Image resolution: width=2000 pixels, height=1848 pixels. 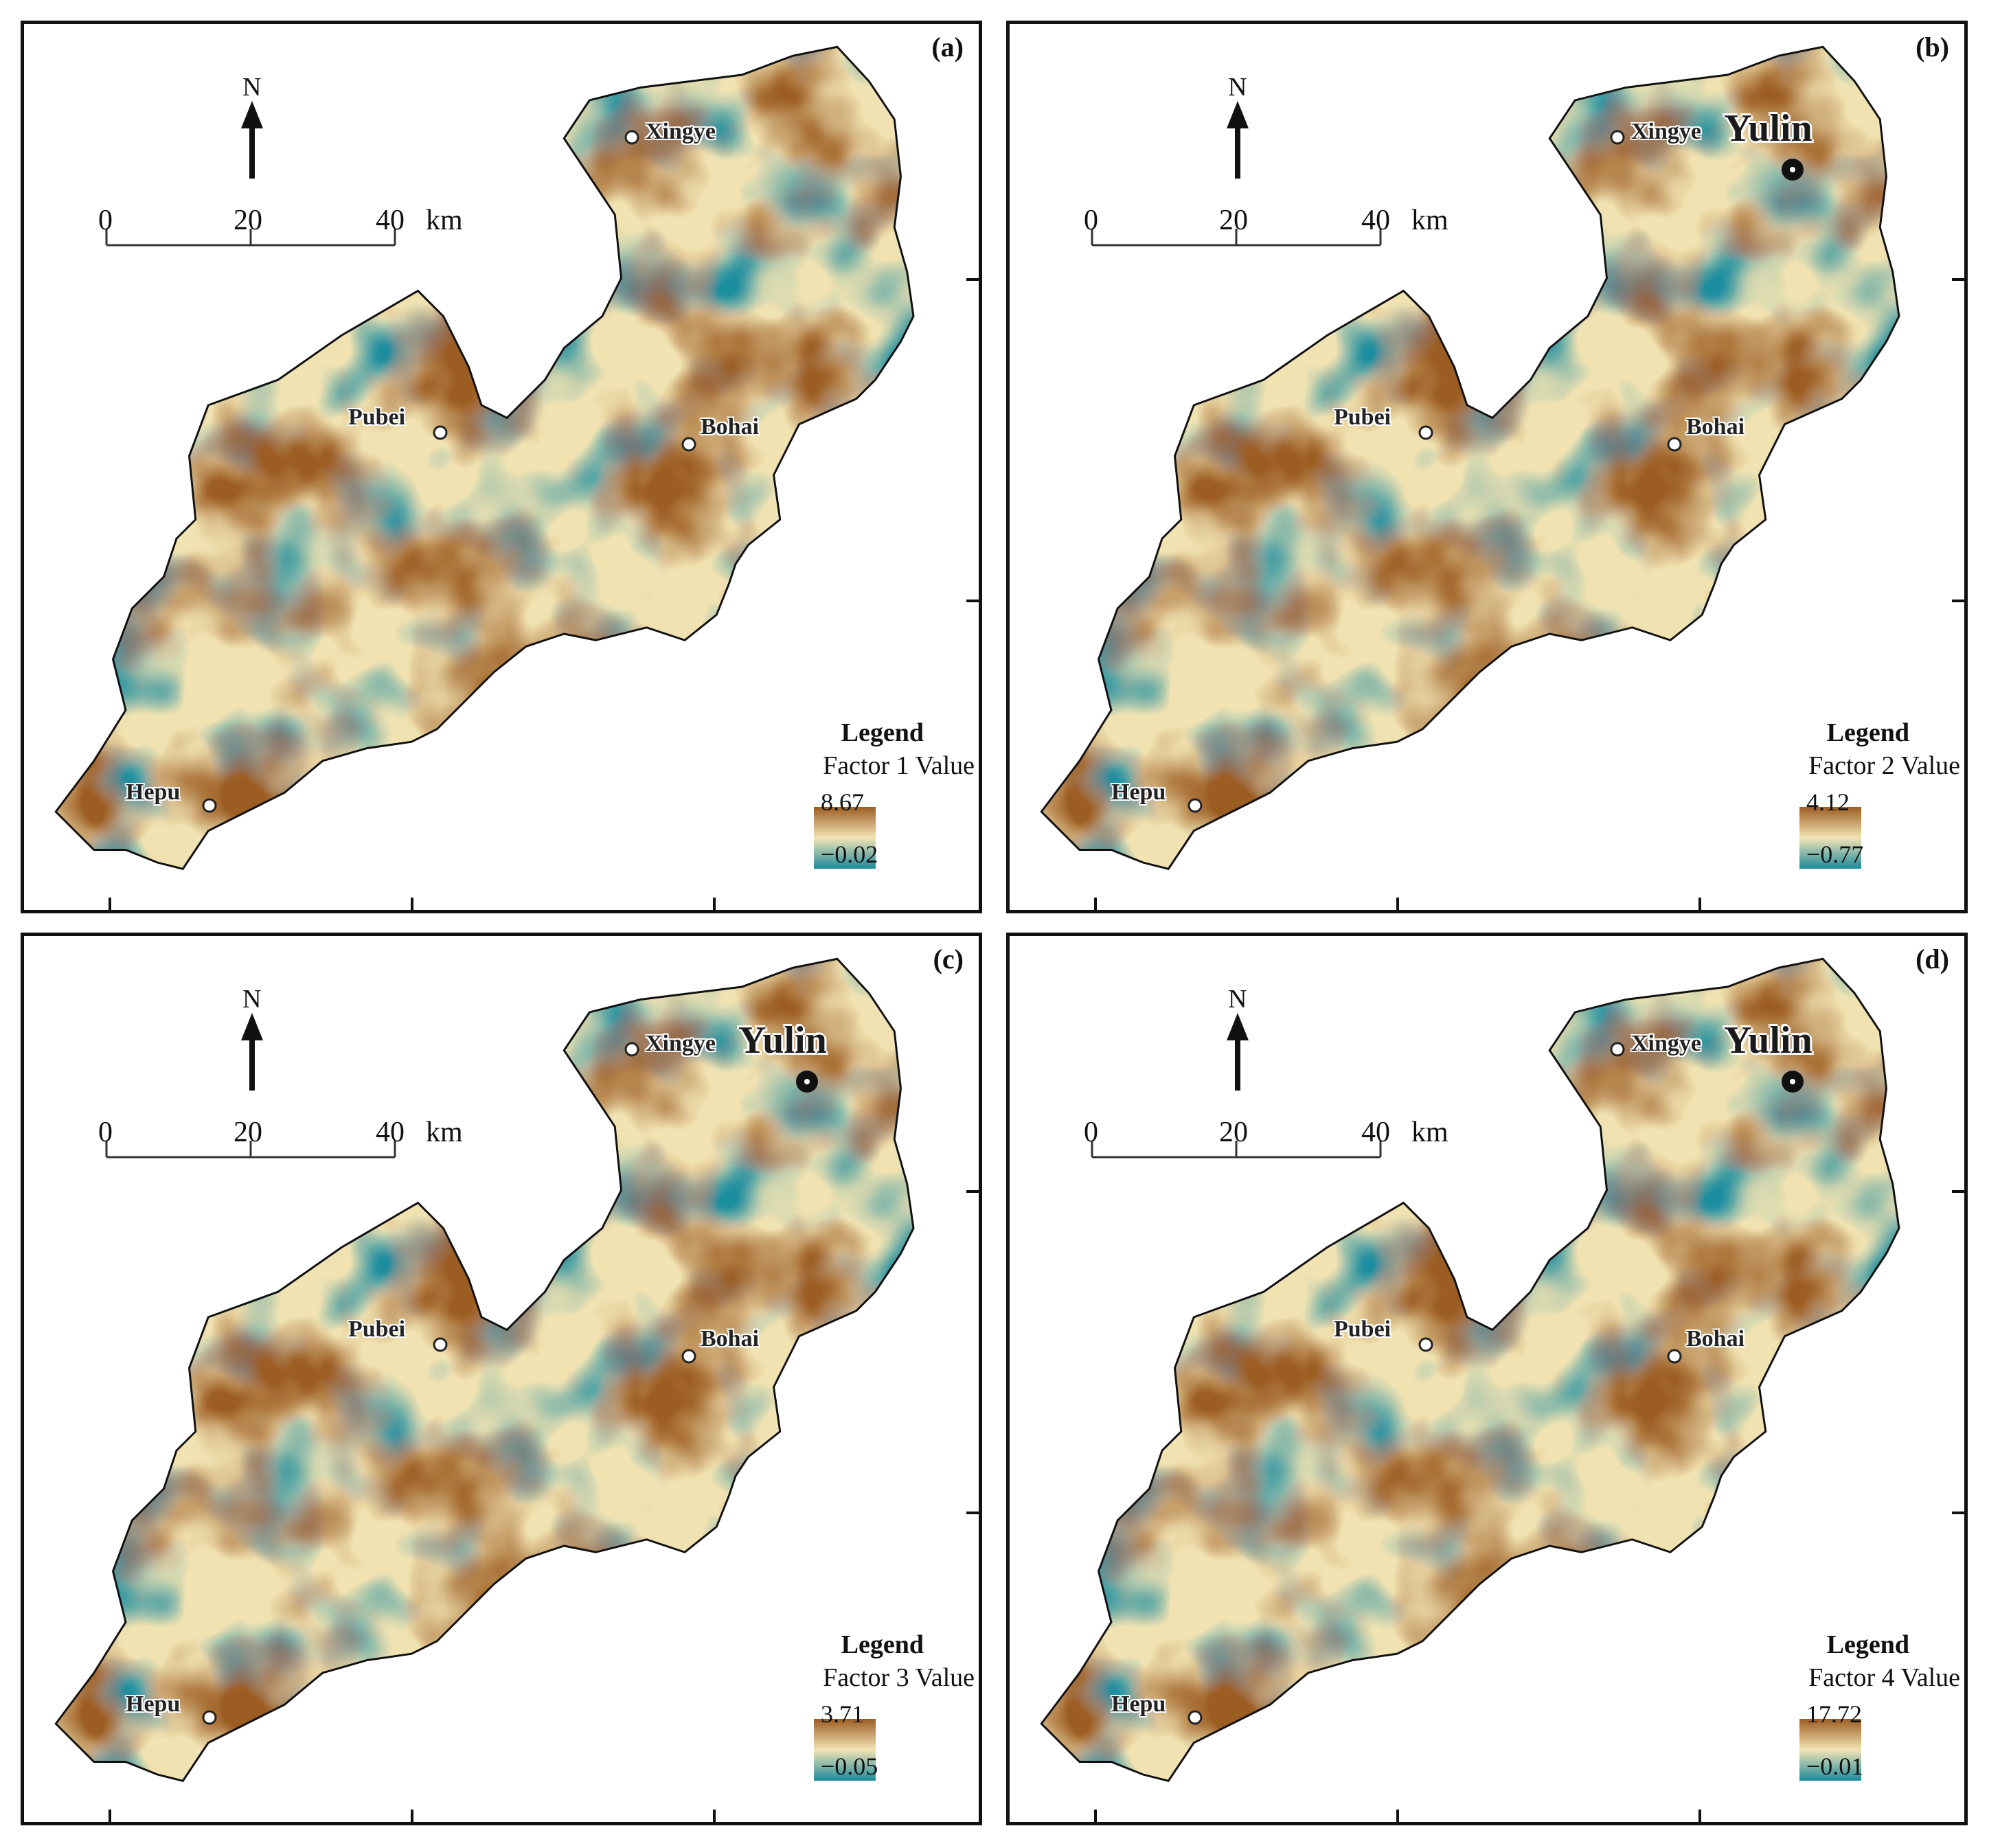 What do you see at coordinates (899, 1677) in the screenshot?
I see `legend-subtitle: Factor 3 Value` at bounding box center [899, 1677].